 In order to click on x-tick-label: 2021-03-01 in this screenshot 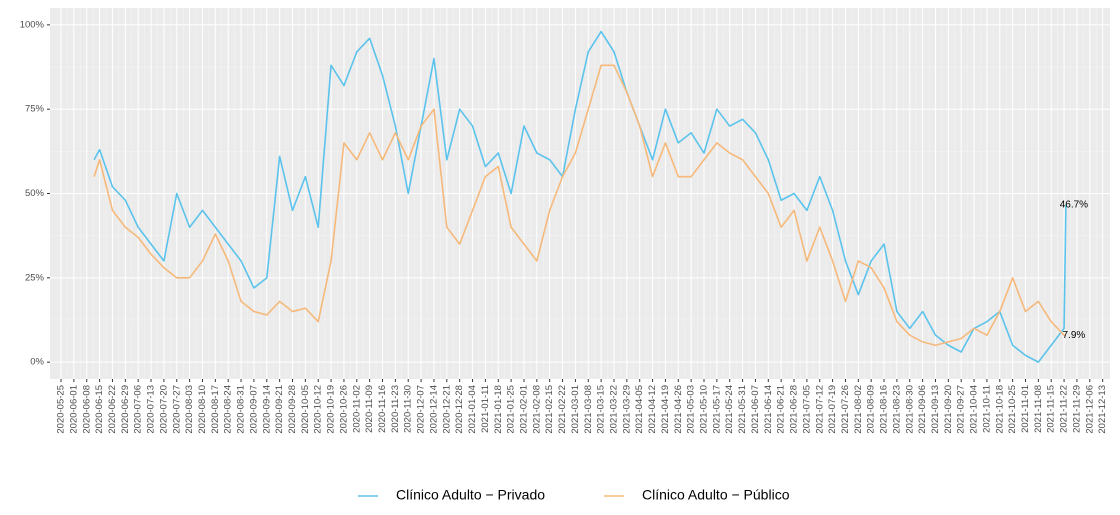, I will do `click(575, 409)`.